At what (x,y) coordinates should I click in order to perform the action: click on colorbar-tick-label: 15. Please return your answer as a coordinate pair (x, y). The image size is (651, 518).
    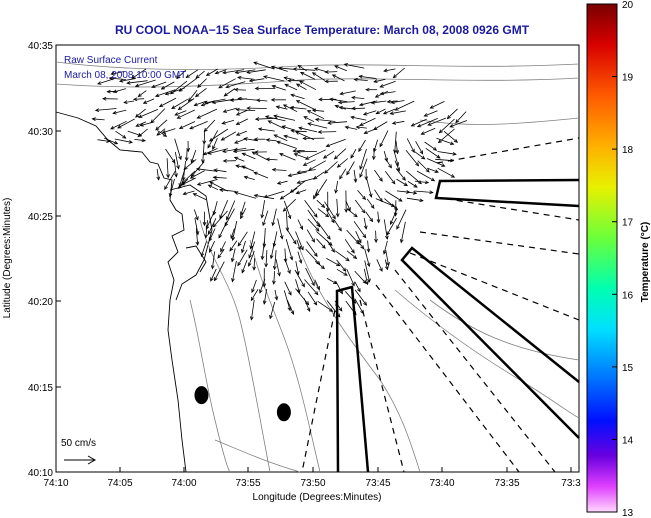
    Looking at the image, I should click on (628, 368).